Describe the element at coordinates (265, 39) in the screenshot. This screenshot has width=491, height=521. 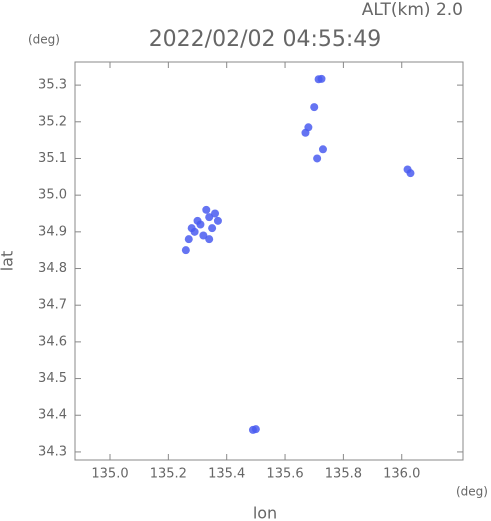
I see `chart-title: 2022/02/02 04:55:49` at that location.